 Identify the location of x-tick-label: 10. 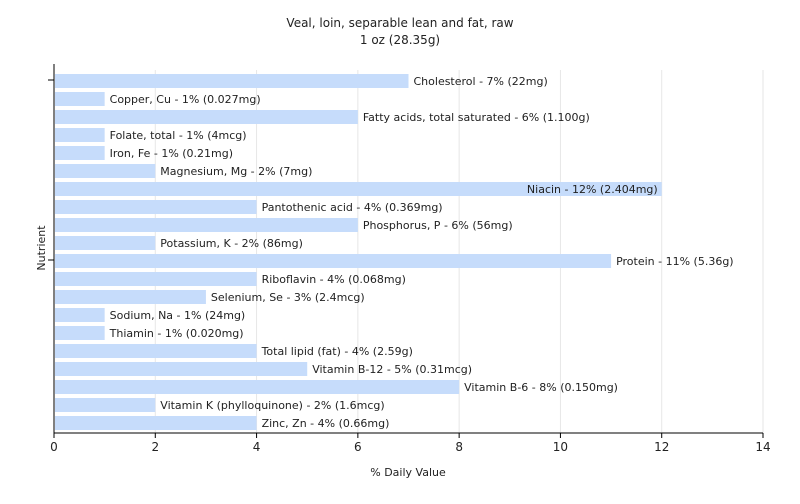
(560, 447).